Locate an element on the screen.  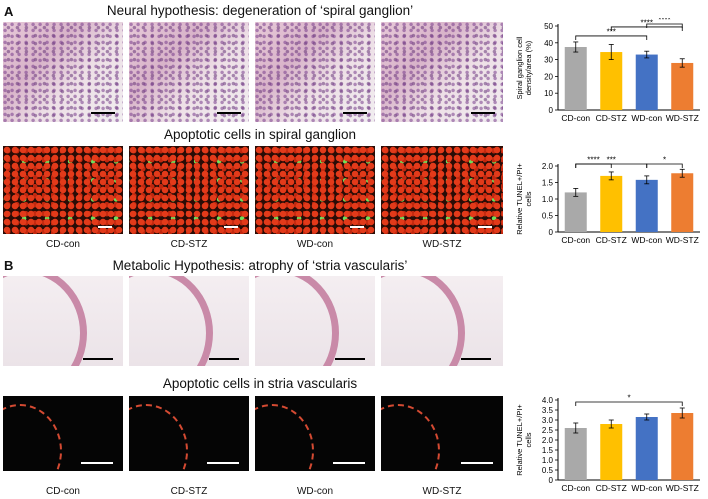
y-tick-label: 3.5 is located at coordinates (548, 410).